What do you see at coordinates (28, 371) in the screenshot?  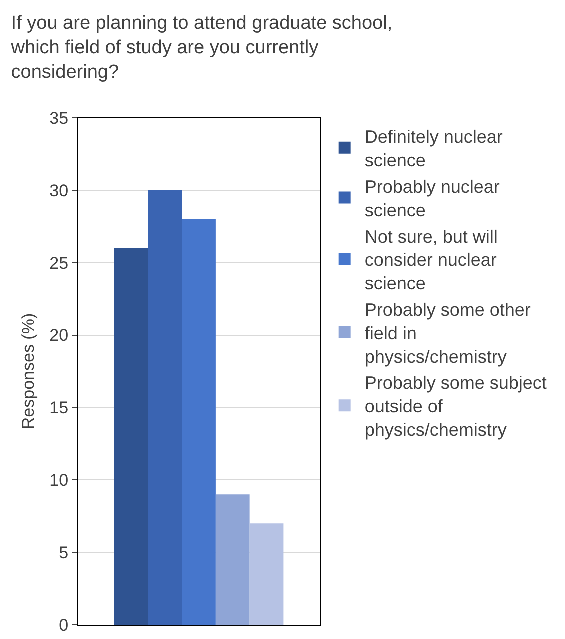 I see `y-axis-title: Responses (%)` at bounding box center [28, 371].